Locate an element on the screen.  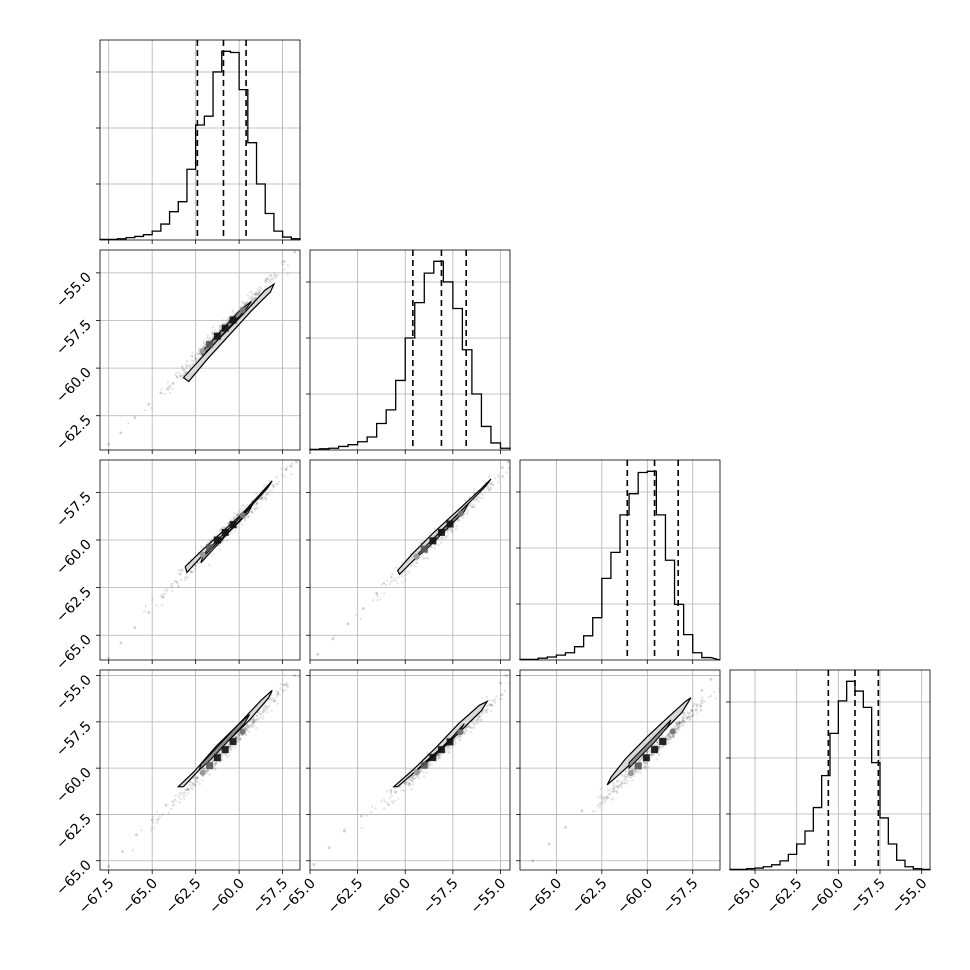
axes-frame is located at coordinates (200, 770).